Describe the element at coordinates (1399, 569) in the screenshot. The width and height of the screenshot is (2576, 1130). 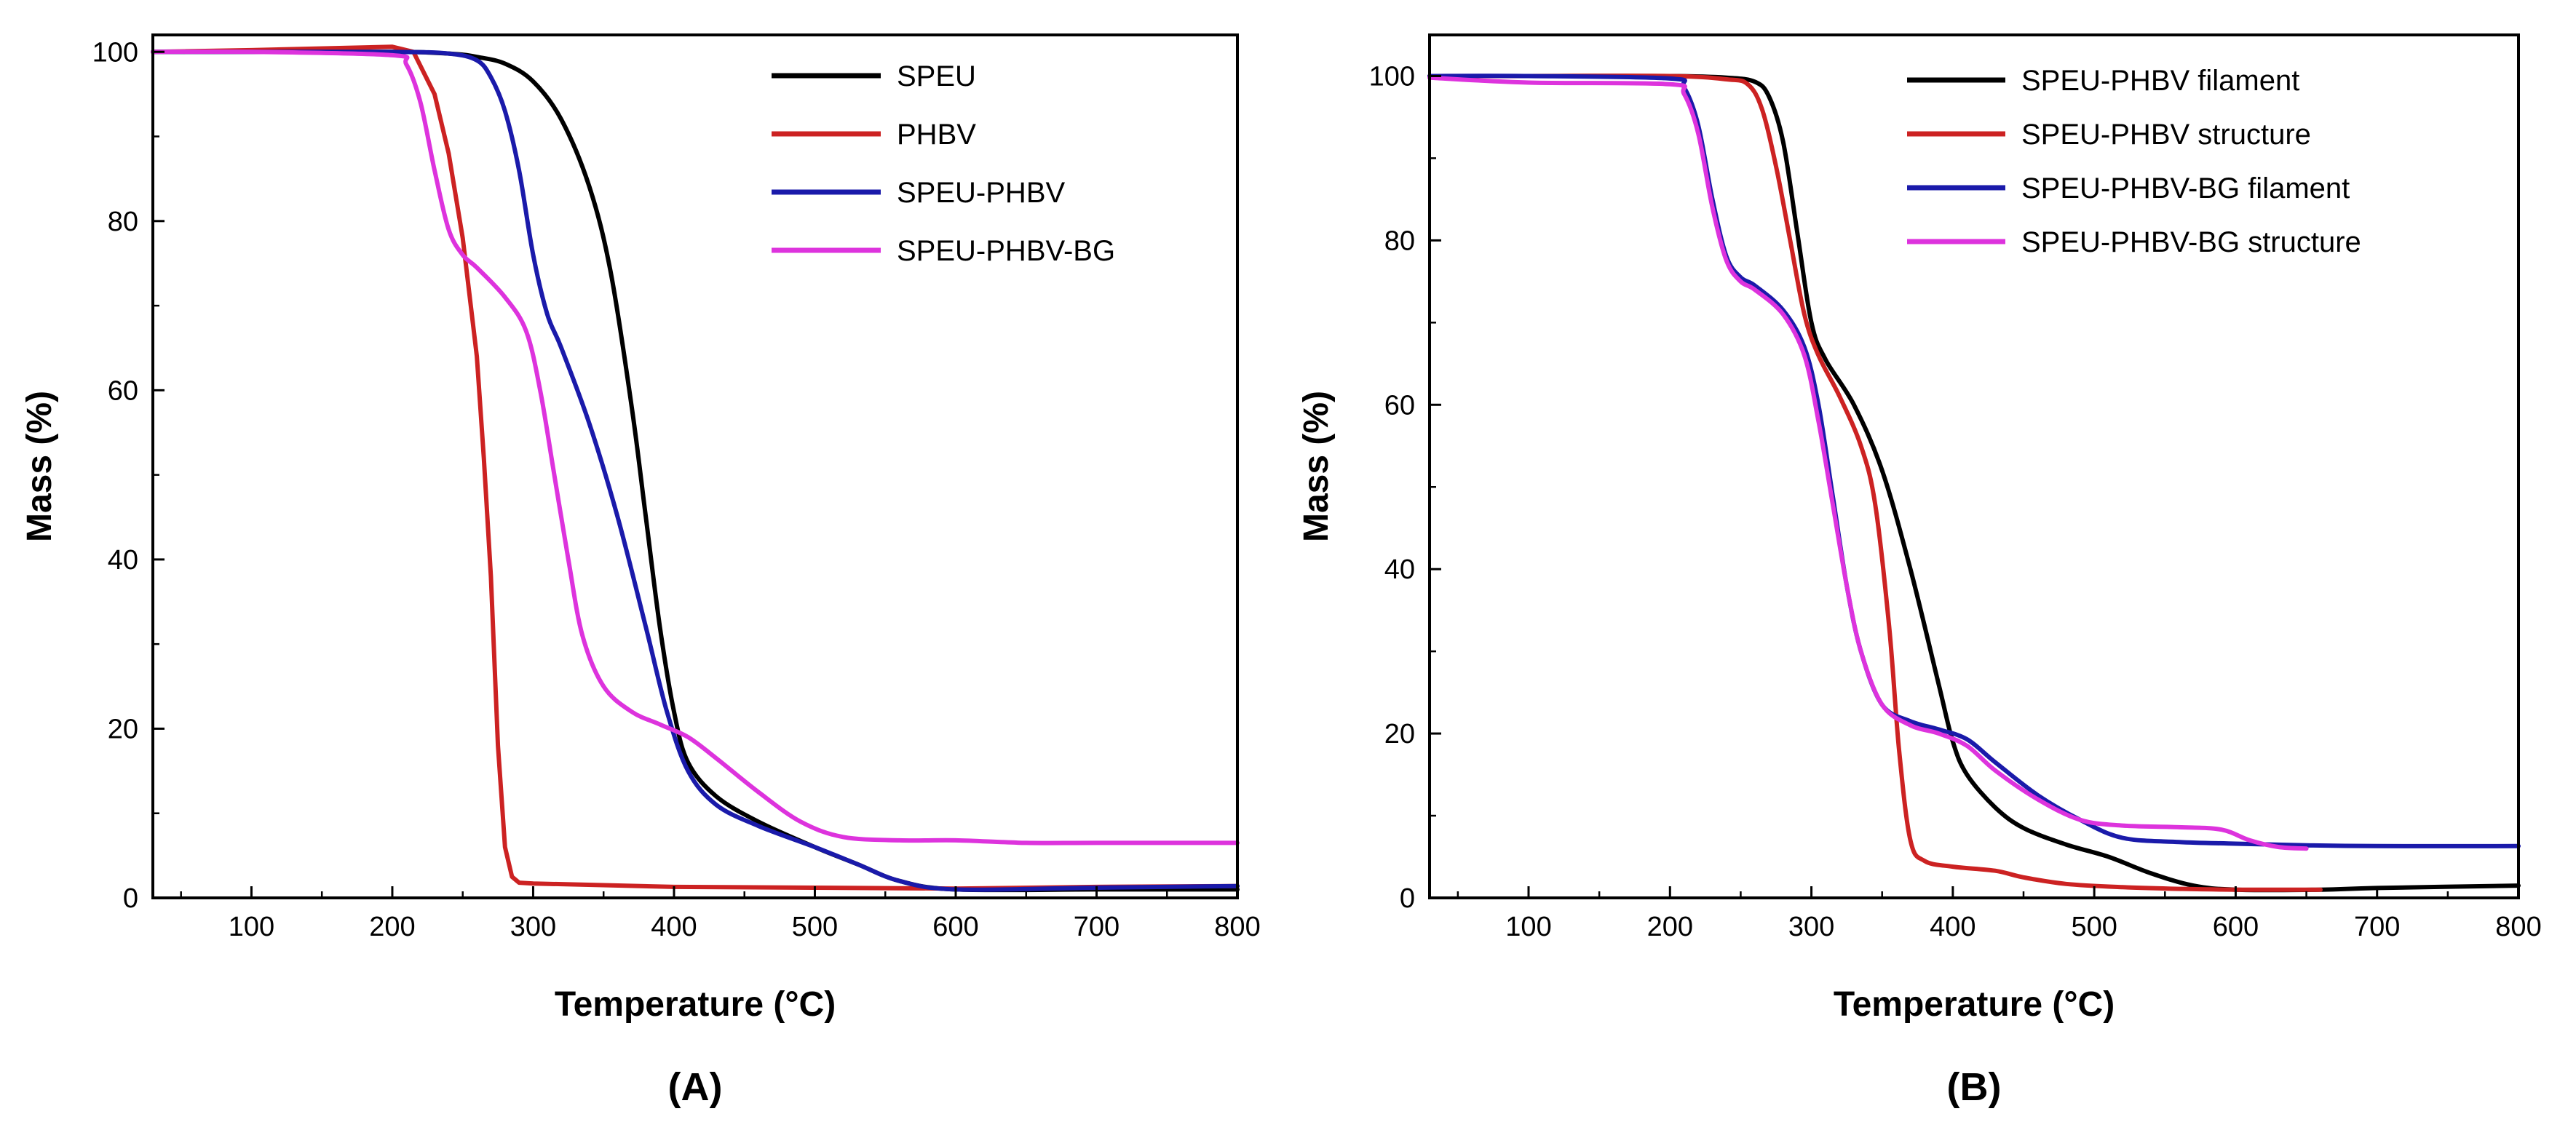
I see `panel-b-y-tick-label: 40` at that location.